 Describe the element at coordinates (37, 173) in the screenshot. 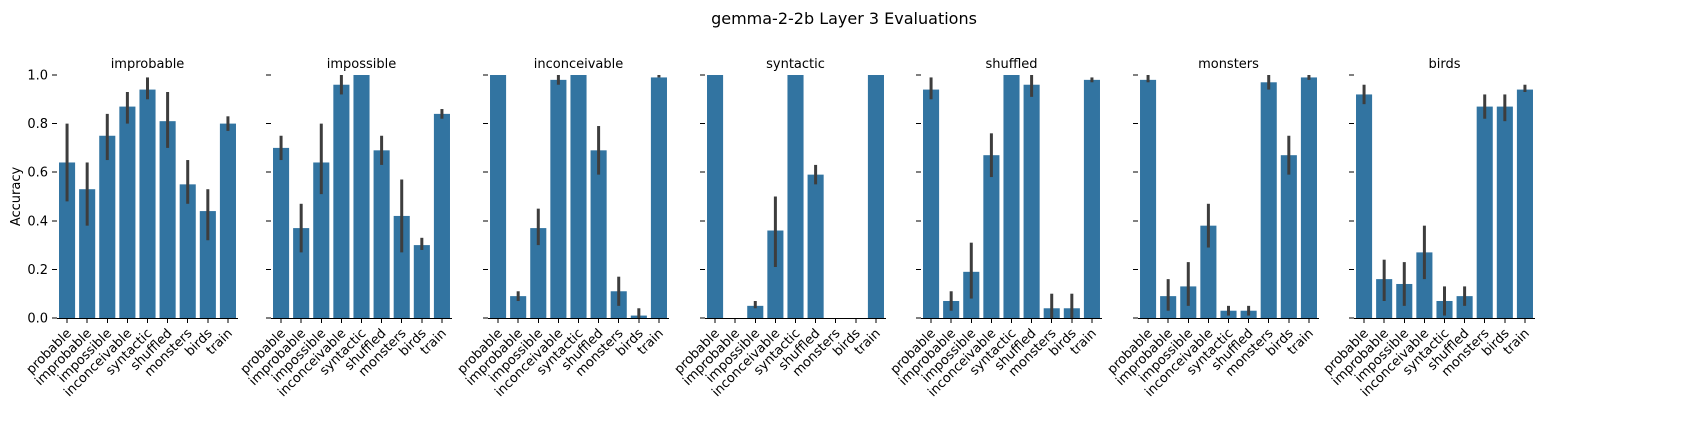

I see `y-tick-label: 0.6` at that location.